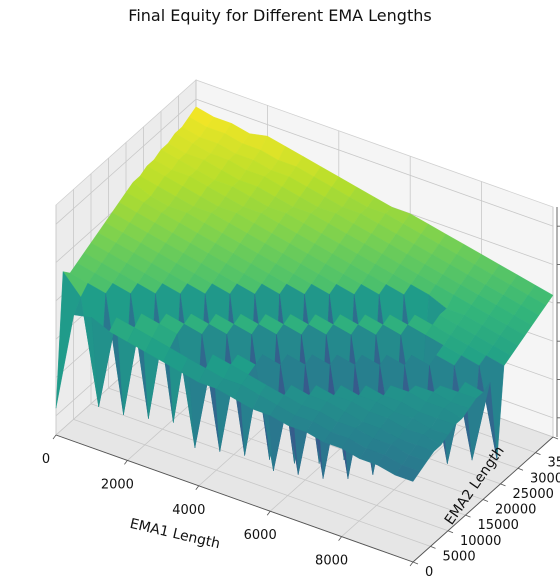 This screenshot has height=577, width=560. Describe the element at coordinates (498, 525) in the screenshot. I see `y-tick-label: 15000` at that location.